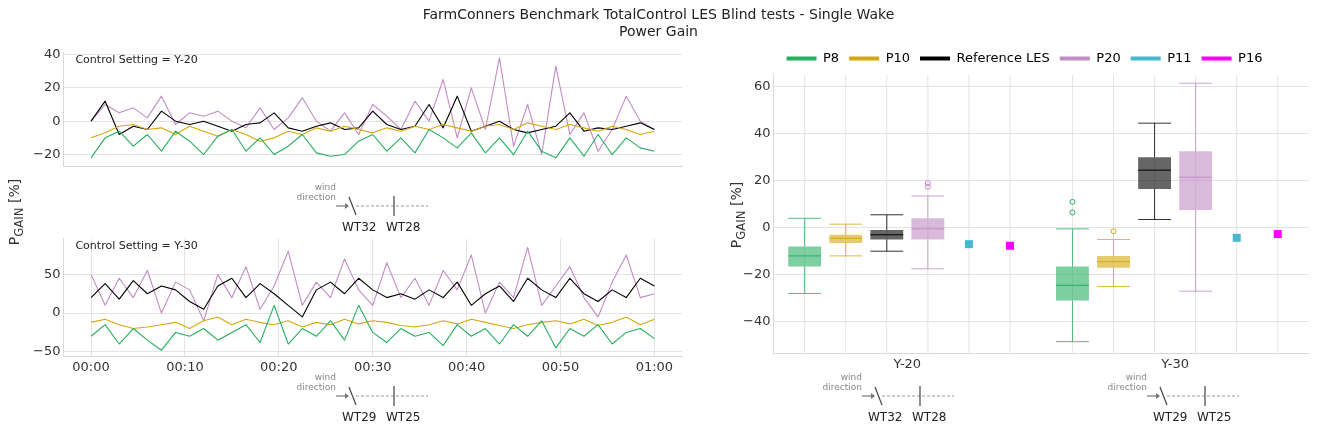 The width and height of the screenshot is (1317, 425). I want to click on y-tick-label: 60, so click(762, 86).